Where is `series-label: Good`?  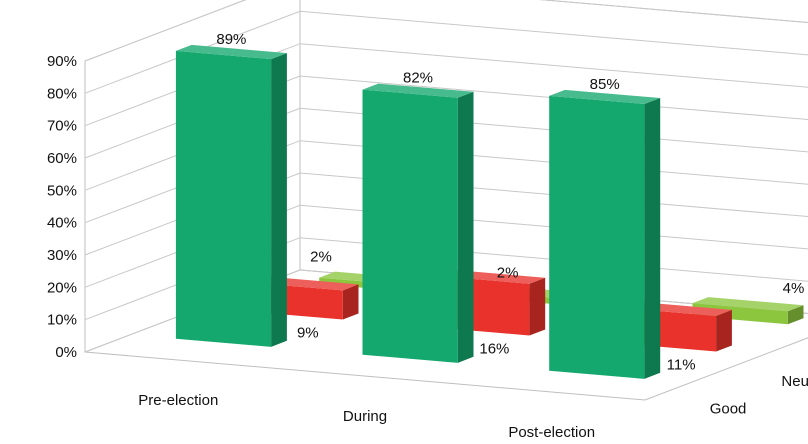 series-label: Good is located at coordinates (728, 408).